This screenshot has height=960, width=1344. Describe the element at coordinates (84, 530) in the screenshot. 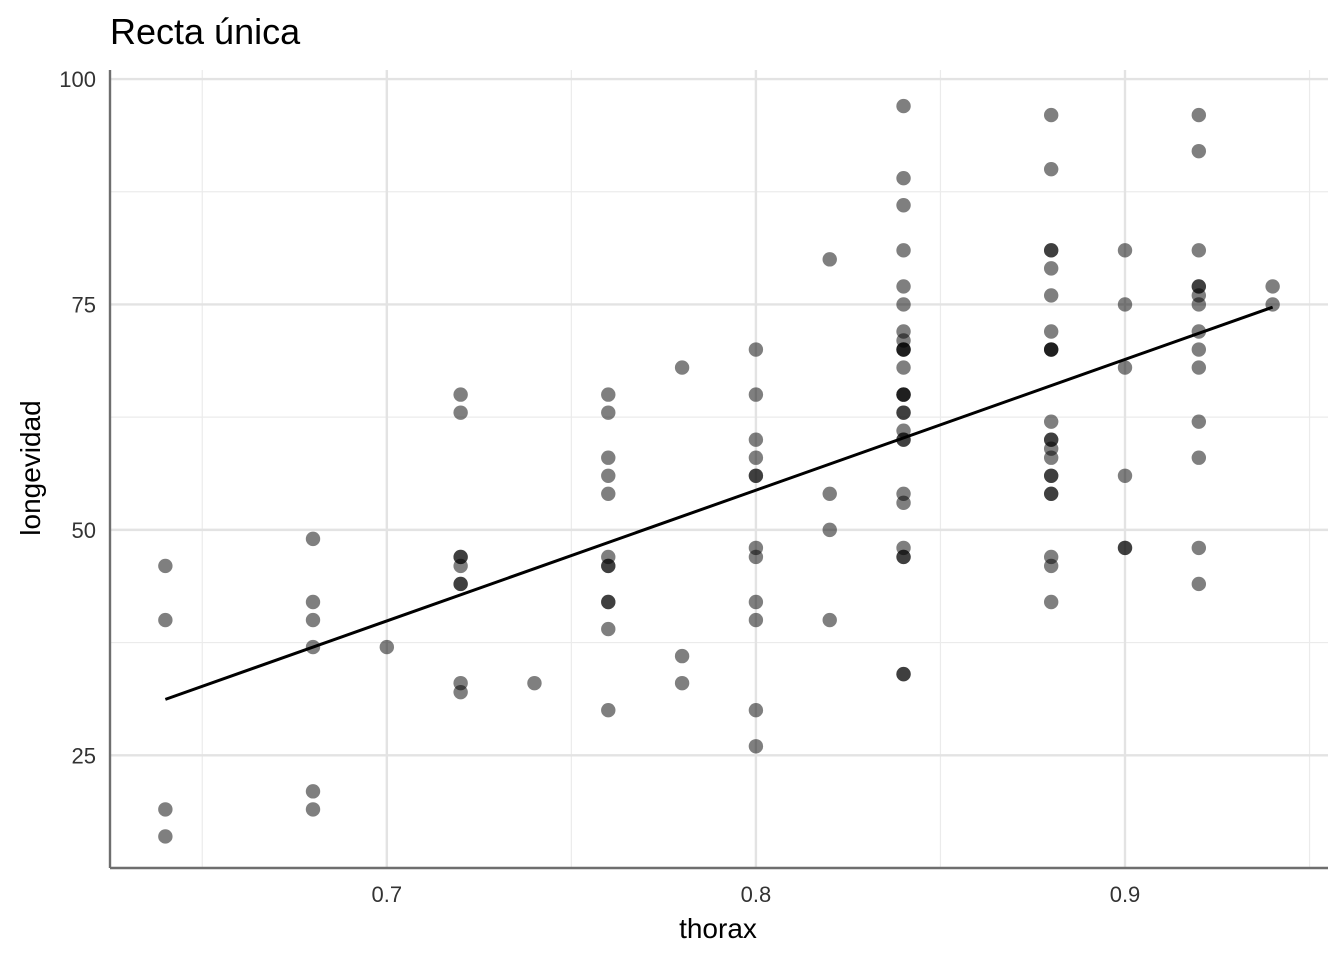

I see `y-tick-label: 50` at that location.